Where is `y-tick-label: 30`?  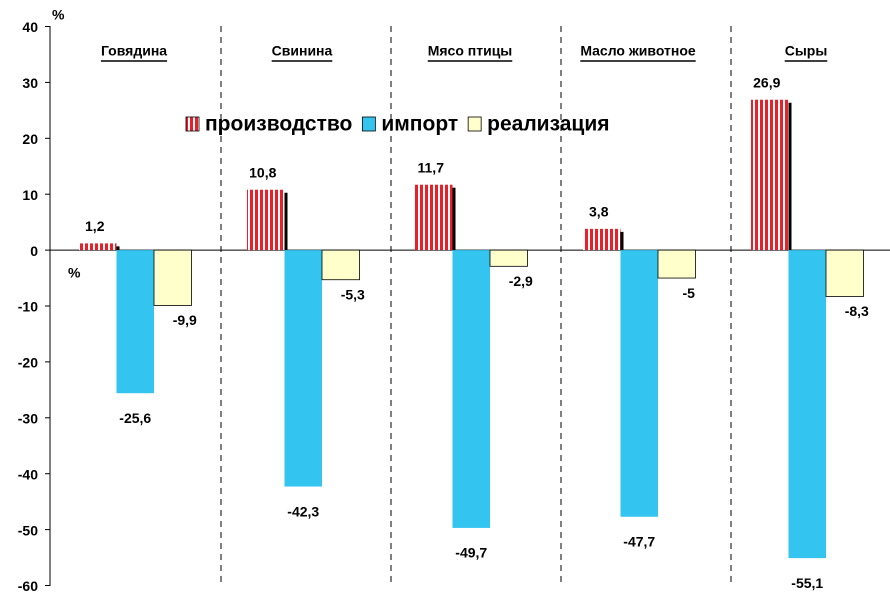
y-tick-label: 30 is located at coordinates (30, 83).